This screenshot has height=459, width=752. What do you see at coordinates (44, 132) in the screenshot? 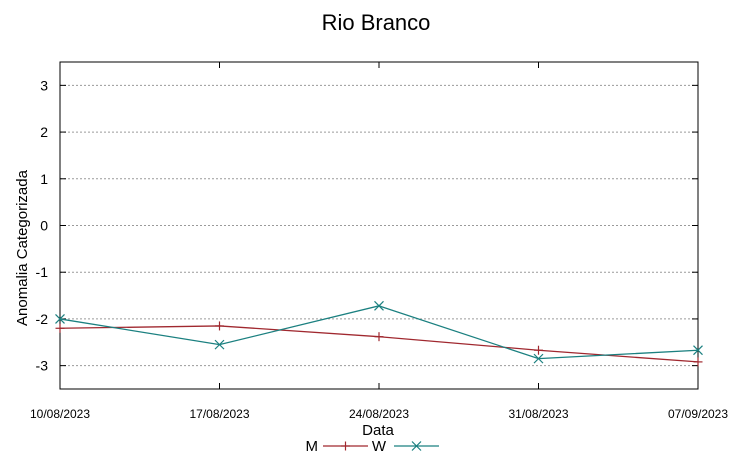
I see `y-tick-label: 2` at bounding box center [44, 132].